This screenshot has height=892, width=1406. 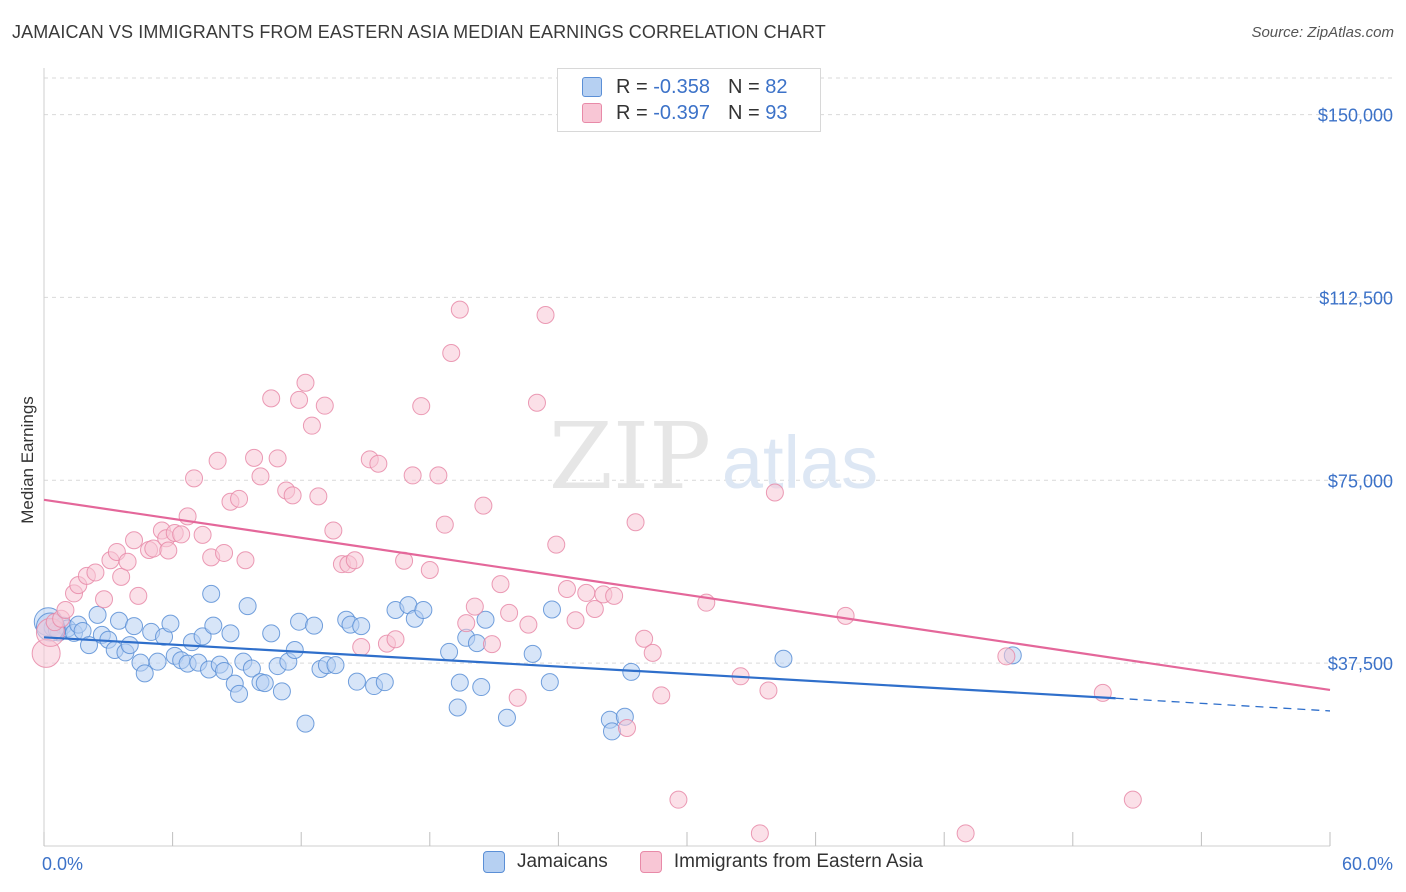 What do you see at coordinates (27, 460) in the screenshot?
I see `y-axis-label: Median Earnings` at bounding box center [27, 460].